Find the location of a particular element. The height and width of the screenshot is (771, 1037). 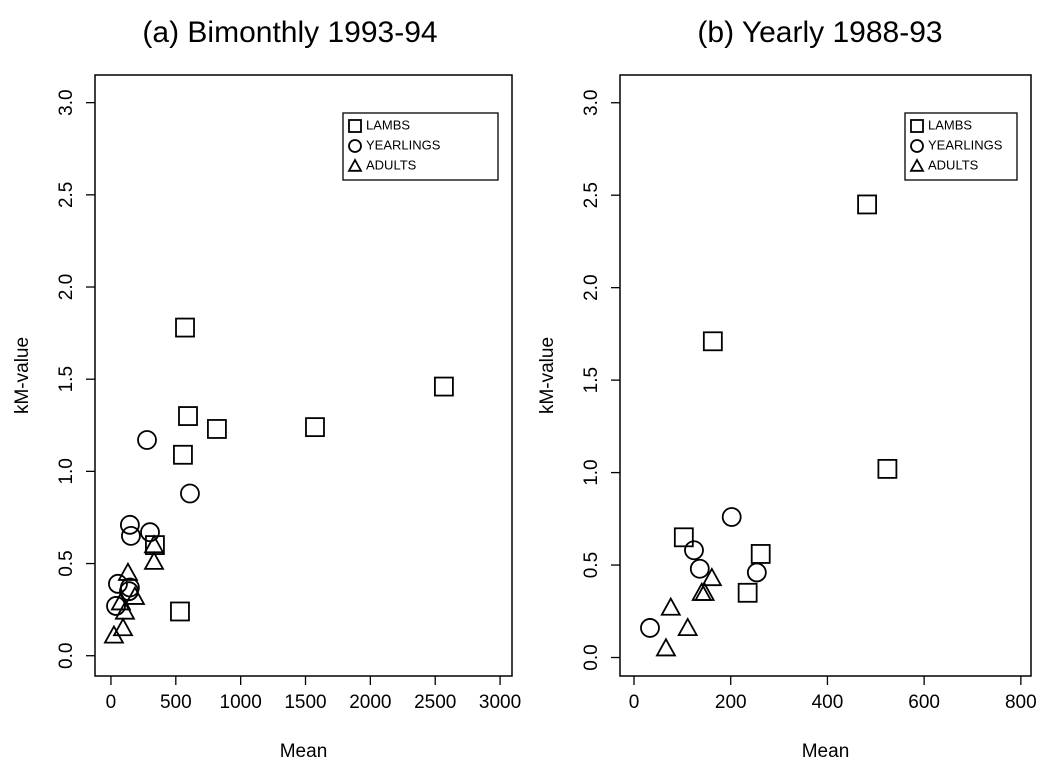

chart-title: (b) Yearly 1988-93 is located at coordinates (819, 32).